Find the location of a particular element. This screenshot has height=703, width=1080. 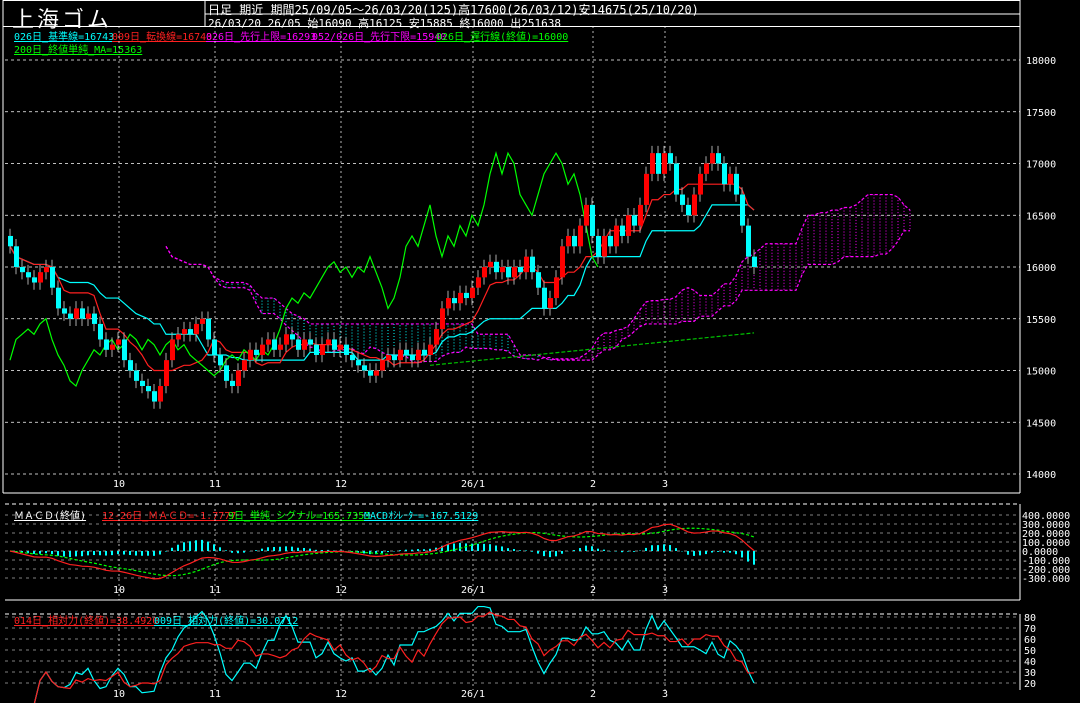

macd-y-tick-label: 300.0000 is located at coordinates (1046, 525).